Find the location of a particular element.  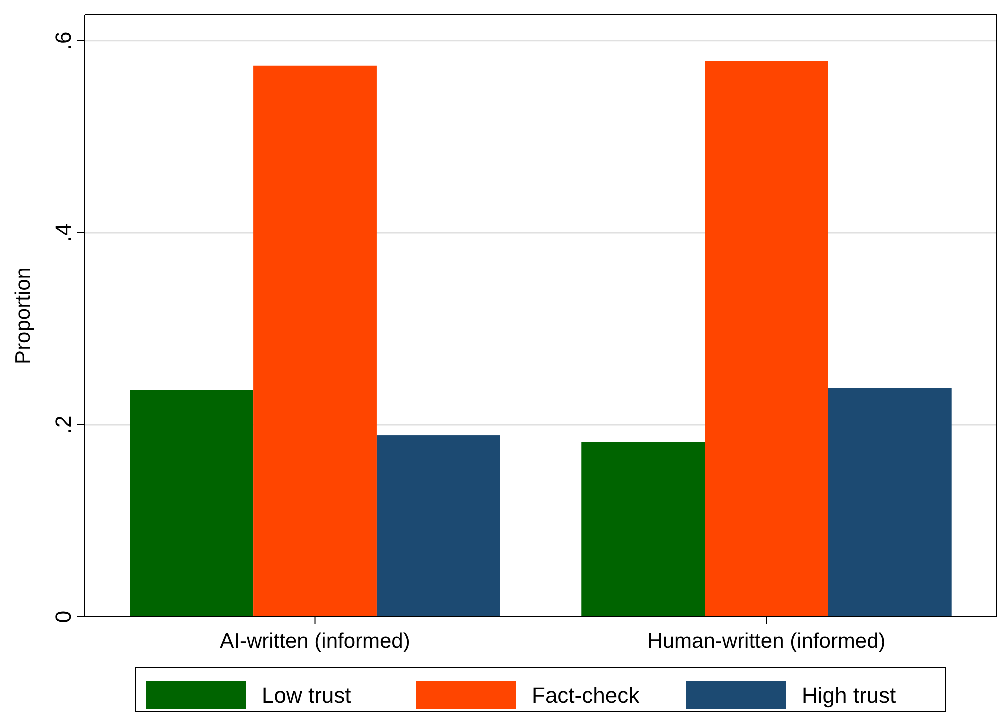

y-tick-label: .2 is located at coordinates (63, 425).